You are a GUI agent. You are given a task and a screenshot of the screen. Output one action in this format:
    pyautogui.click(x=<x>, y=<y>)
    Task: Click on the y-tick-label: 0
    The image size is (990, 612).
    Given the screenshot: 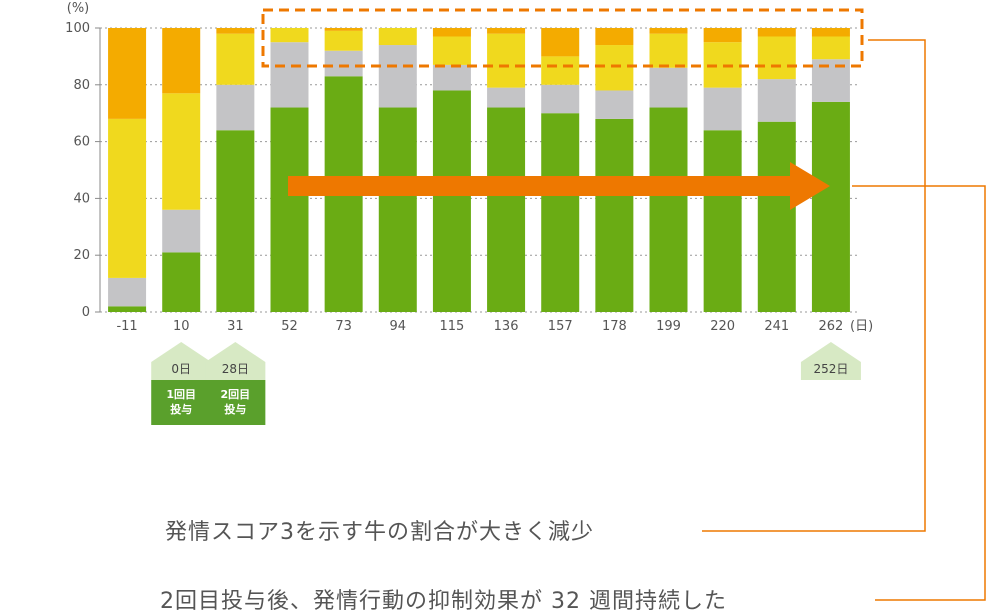 What is the action you would take?
    pyautogui.click(x=86, y=312)
    